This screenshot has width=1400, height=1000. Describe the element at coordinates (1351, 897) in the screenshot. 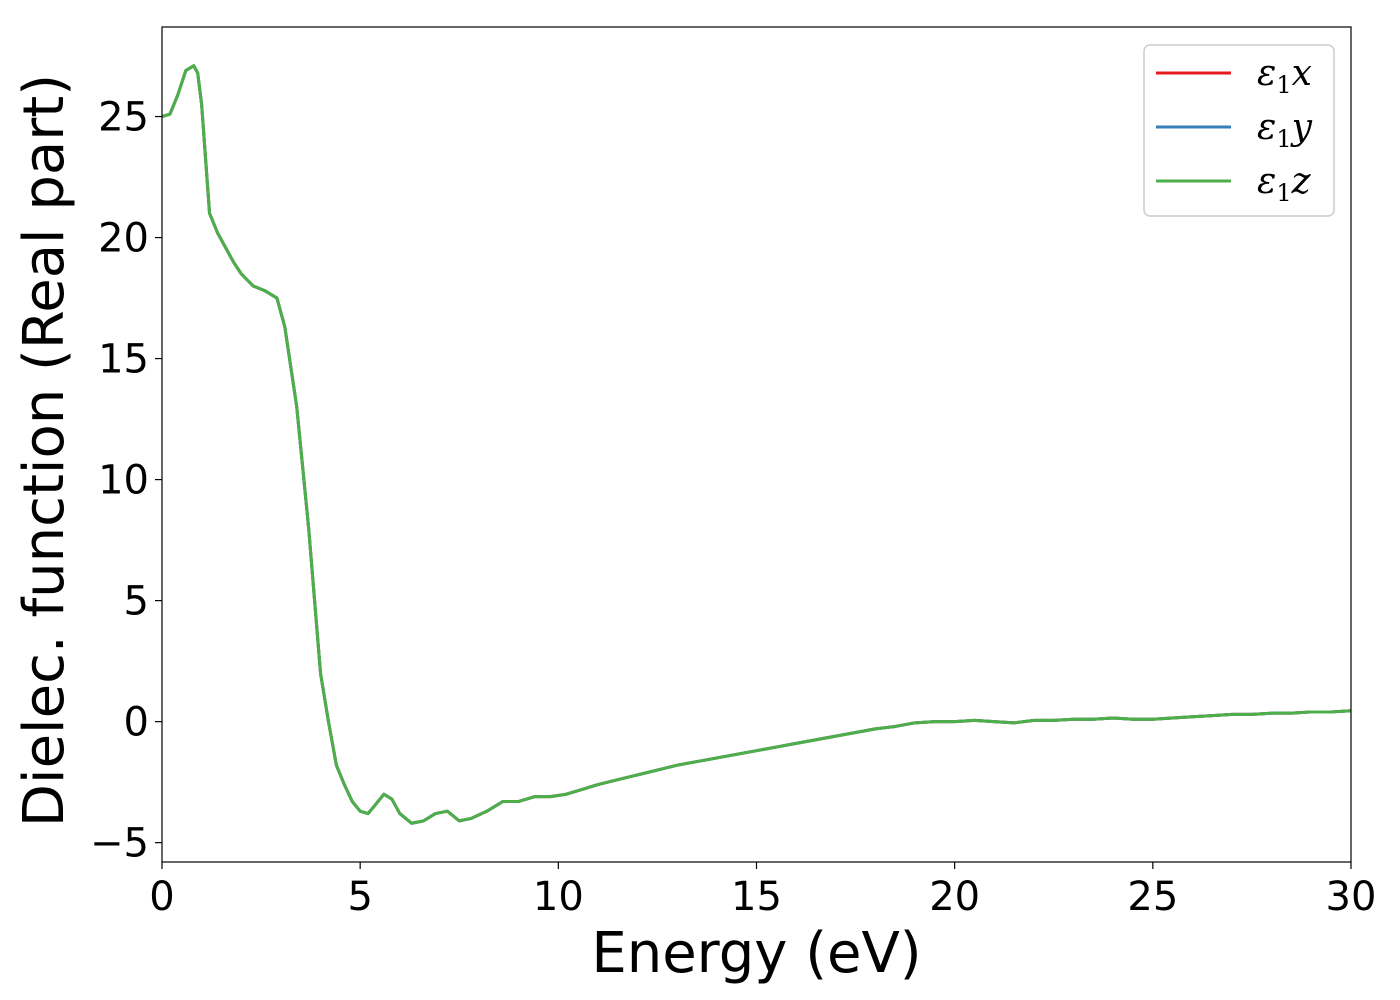

I see `x-tick-label: 30` at that location.